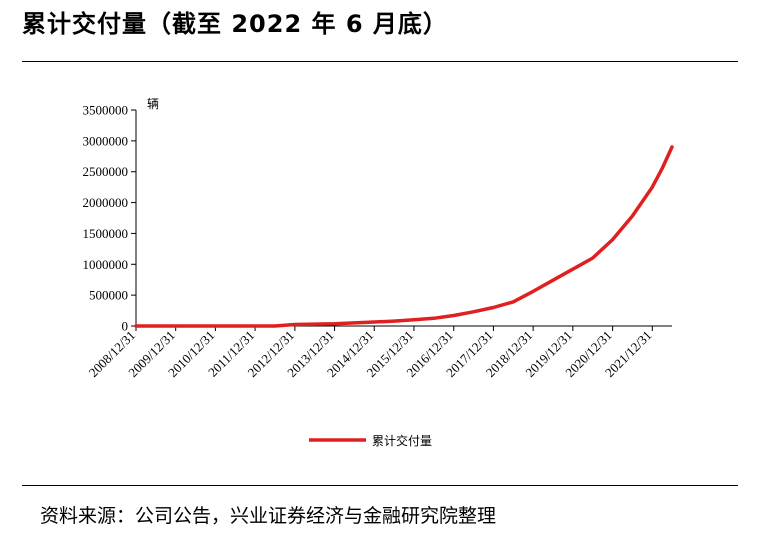 The width and height of the screenshot is (764, 537). Describe the element at coordinates (106, 264) in the screenshot. I see `y-tick-label: 1000000` at that location.